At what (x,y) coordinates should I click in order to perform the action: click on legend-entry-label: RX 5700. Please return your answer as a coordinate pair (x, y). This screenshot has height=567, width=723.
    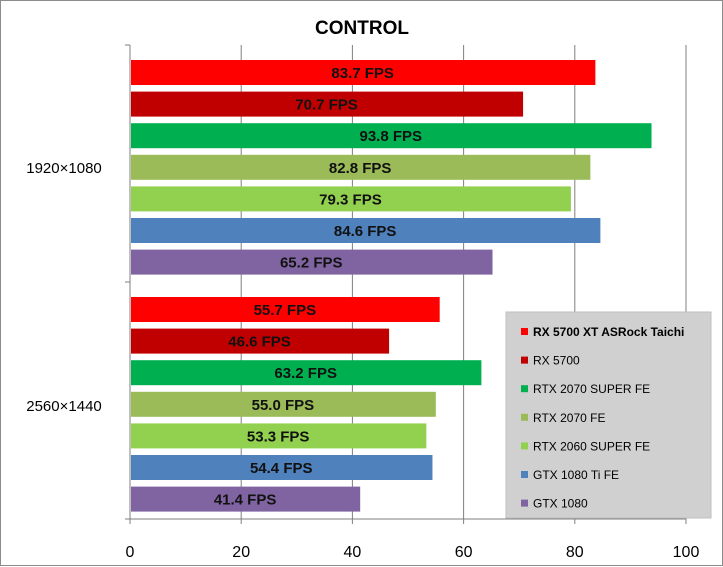
    Looking at the image, I should click on (556, 361).